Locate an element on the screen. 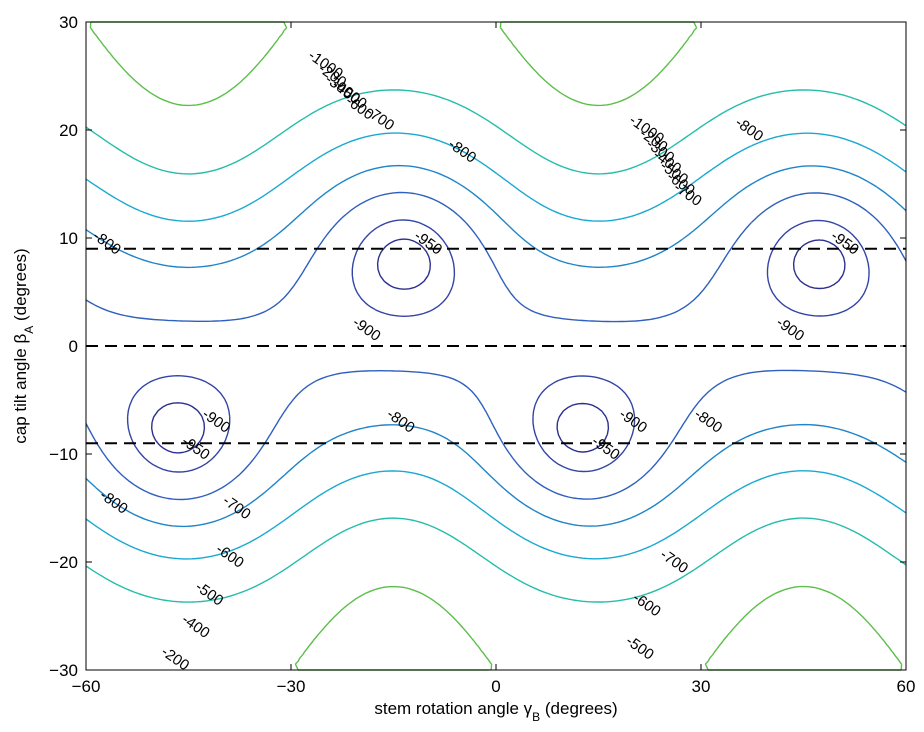 This screenshot has width=924, height=732. x-tick-label: 30 is located at coordinates (701, 686).